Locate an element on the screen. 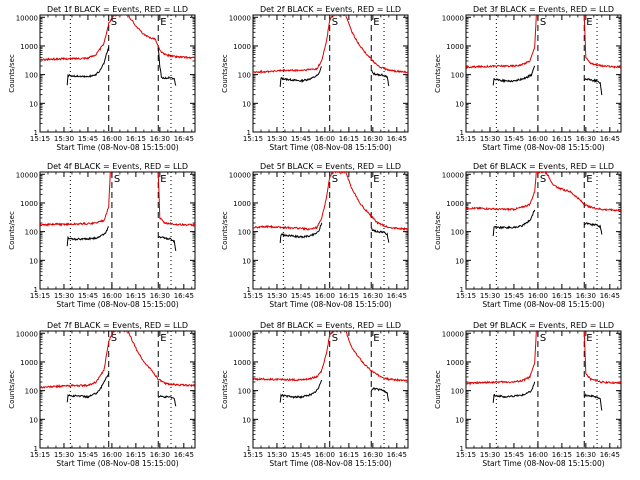 This screenshot has height=480, width=640. chart-title: Det 1f BLACK = Events, RED = LLD is located at coordinates (117, 9).